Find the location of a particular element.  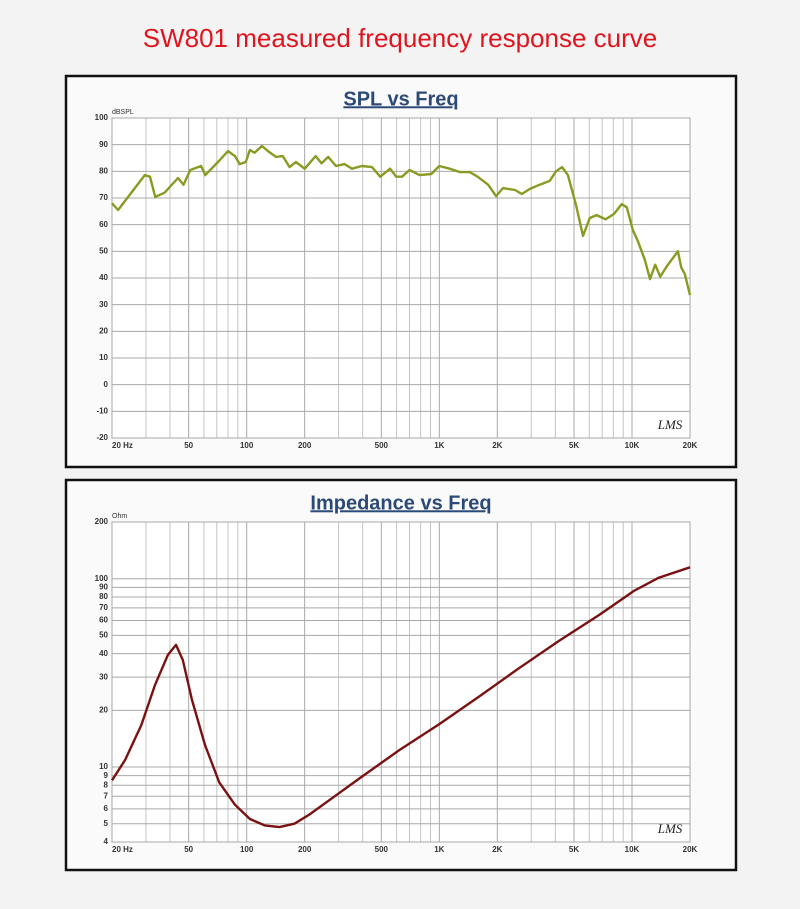

y-tick-label: 200 is located at coordinates (102, 521).